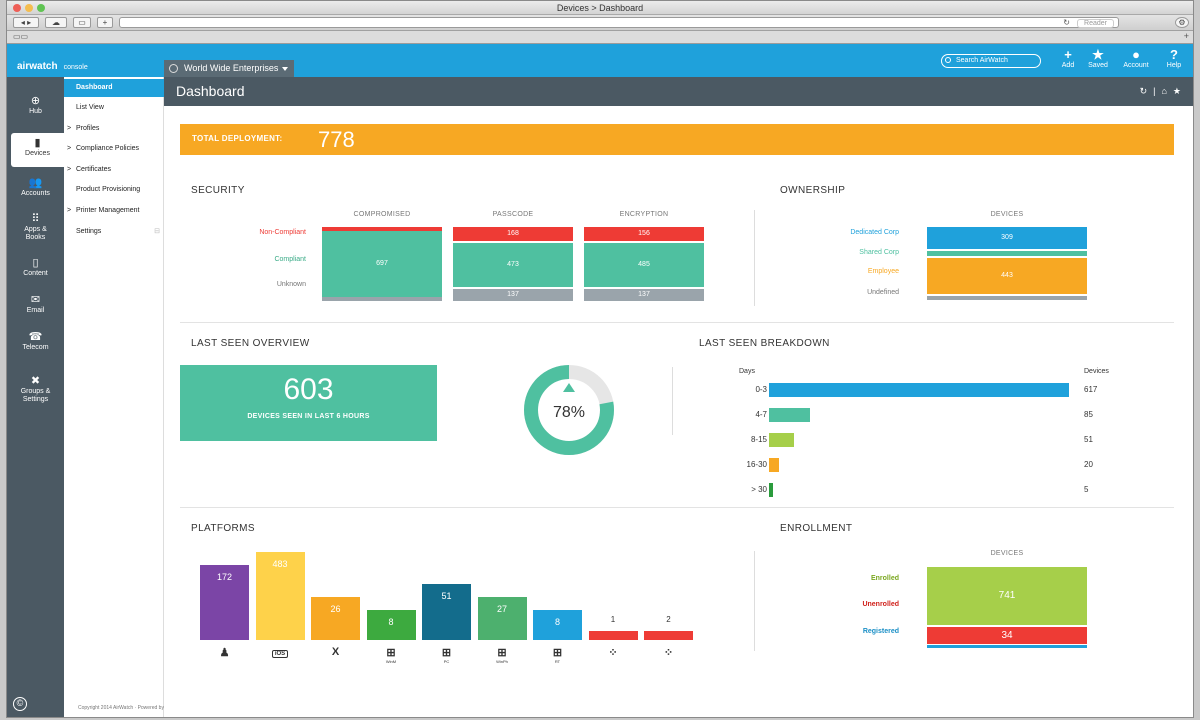 Image resolution: width=1200 pixels, height=720 pixels. Describe the element at coordinates (1007, 238) in the screenshot. I see `ownership-dedicated-segment: 309` at that location.